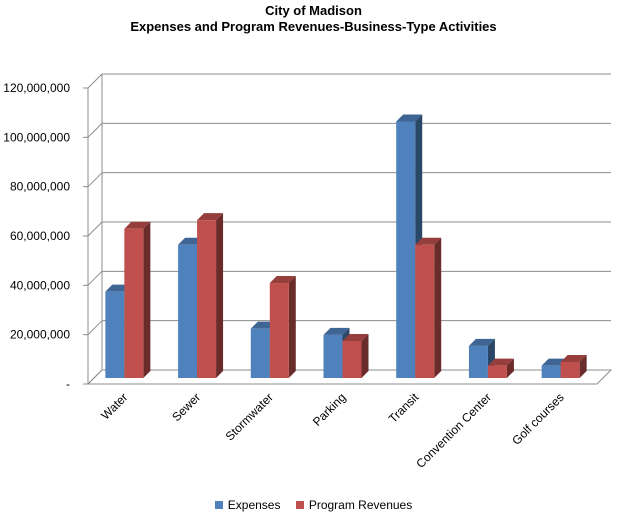  I want to click on bar-expenses-parking, so click(333, 356).